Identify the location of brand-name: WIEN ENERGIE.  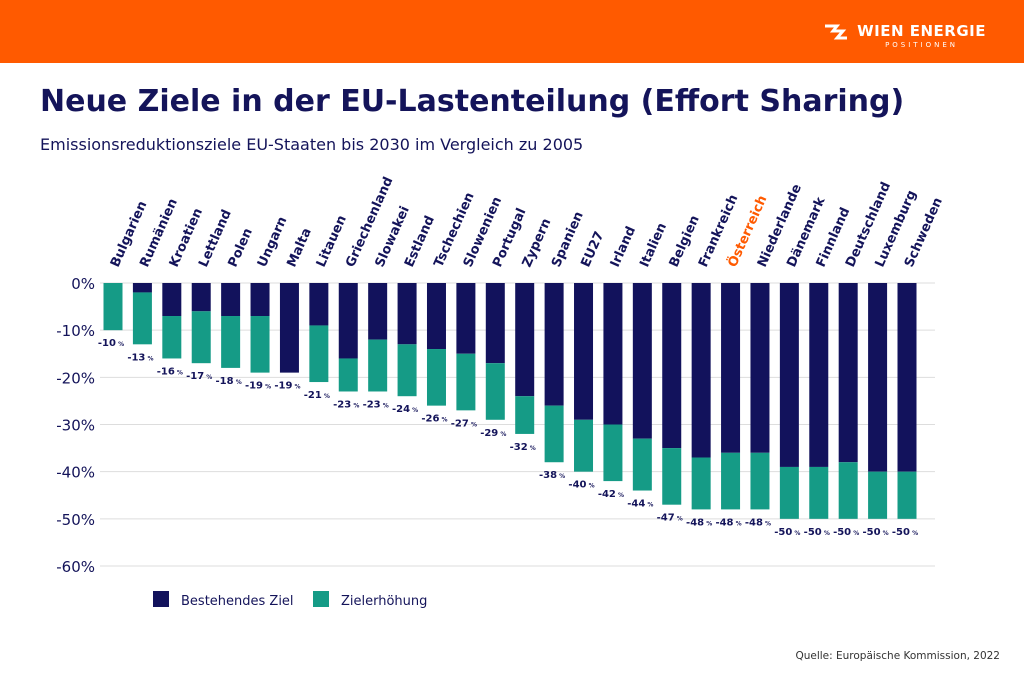
(921, 31).